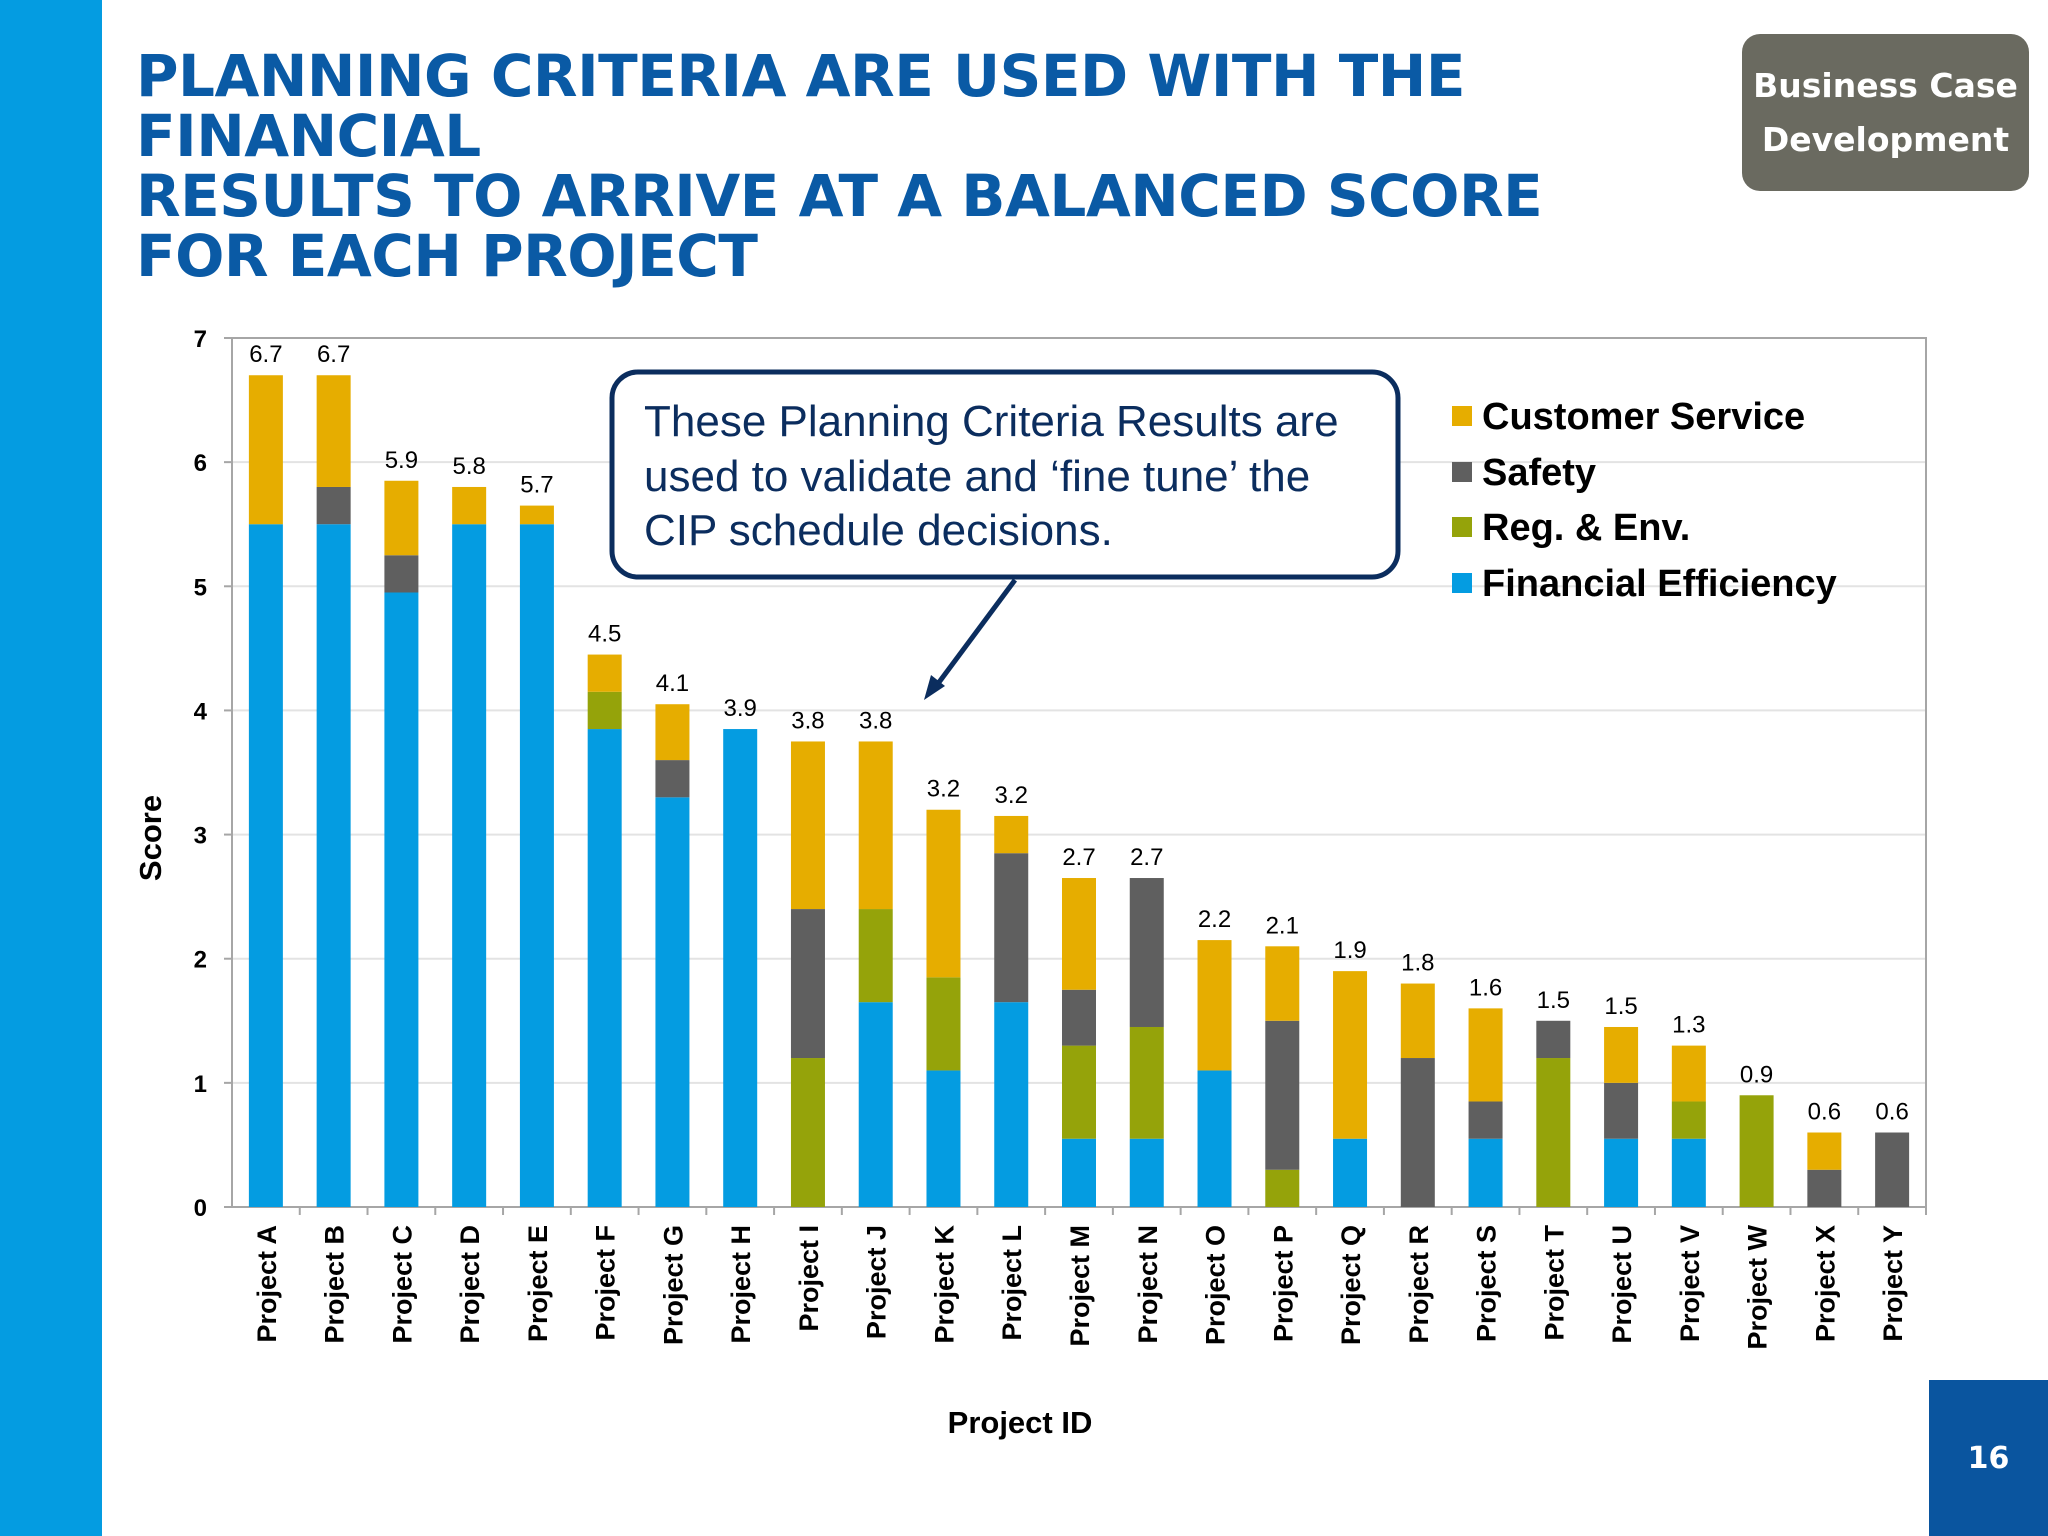 The width and height of the screenshot is (2048, 1536). I want to click on legend-swatch-customer-service, so click(1462, 416).